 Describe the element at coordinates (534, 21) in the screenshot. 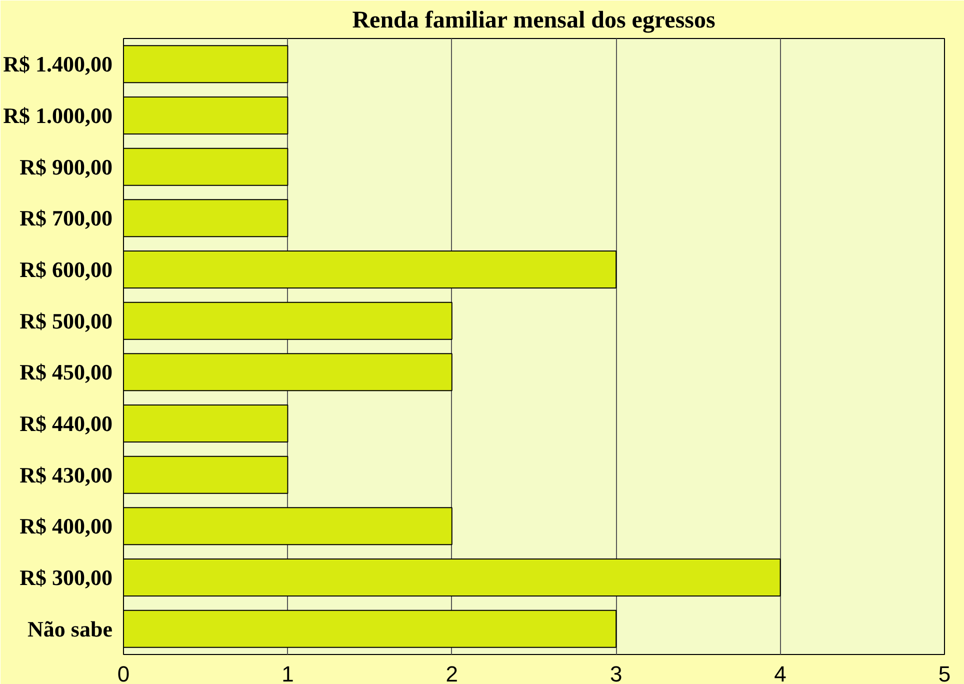

I see `chart-title: Renda familiar mensal dos egressos` at that location.